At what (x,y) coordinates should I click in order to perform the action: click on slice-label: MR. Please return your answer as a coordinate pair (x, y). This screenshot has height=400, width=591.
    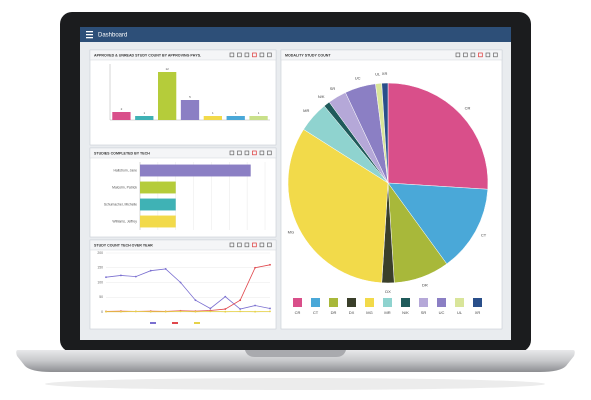
    Looking at the image, I should click on (306, 110).